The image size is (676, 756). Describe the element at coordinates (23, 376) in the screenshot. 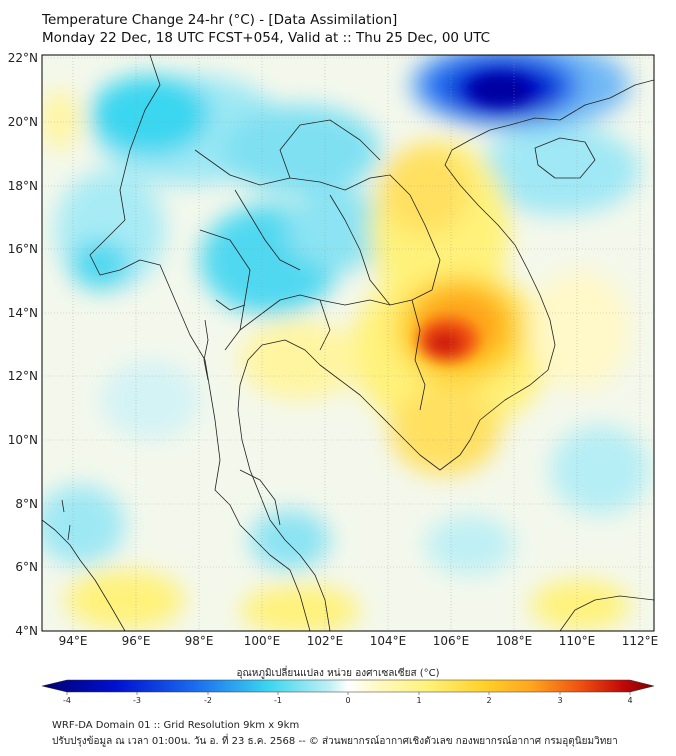

I see `lat-label: 12°N` at that location.